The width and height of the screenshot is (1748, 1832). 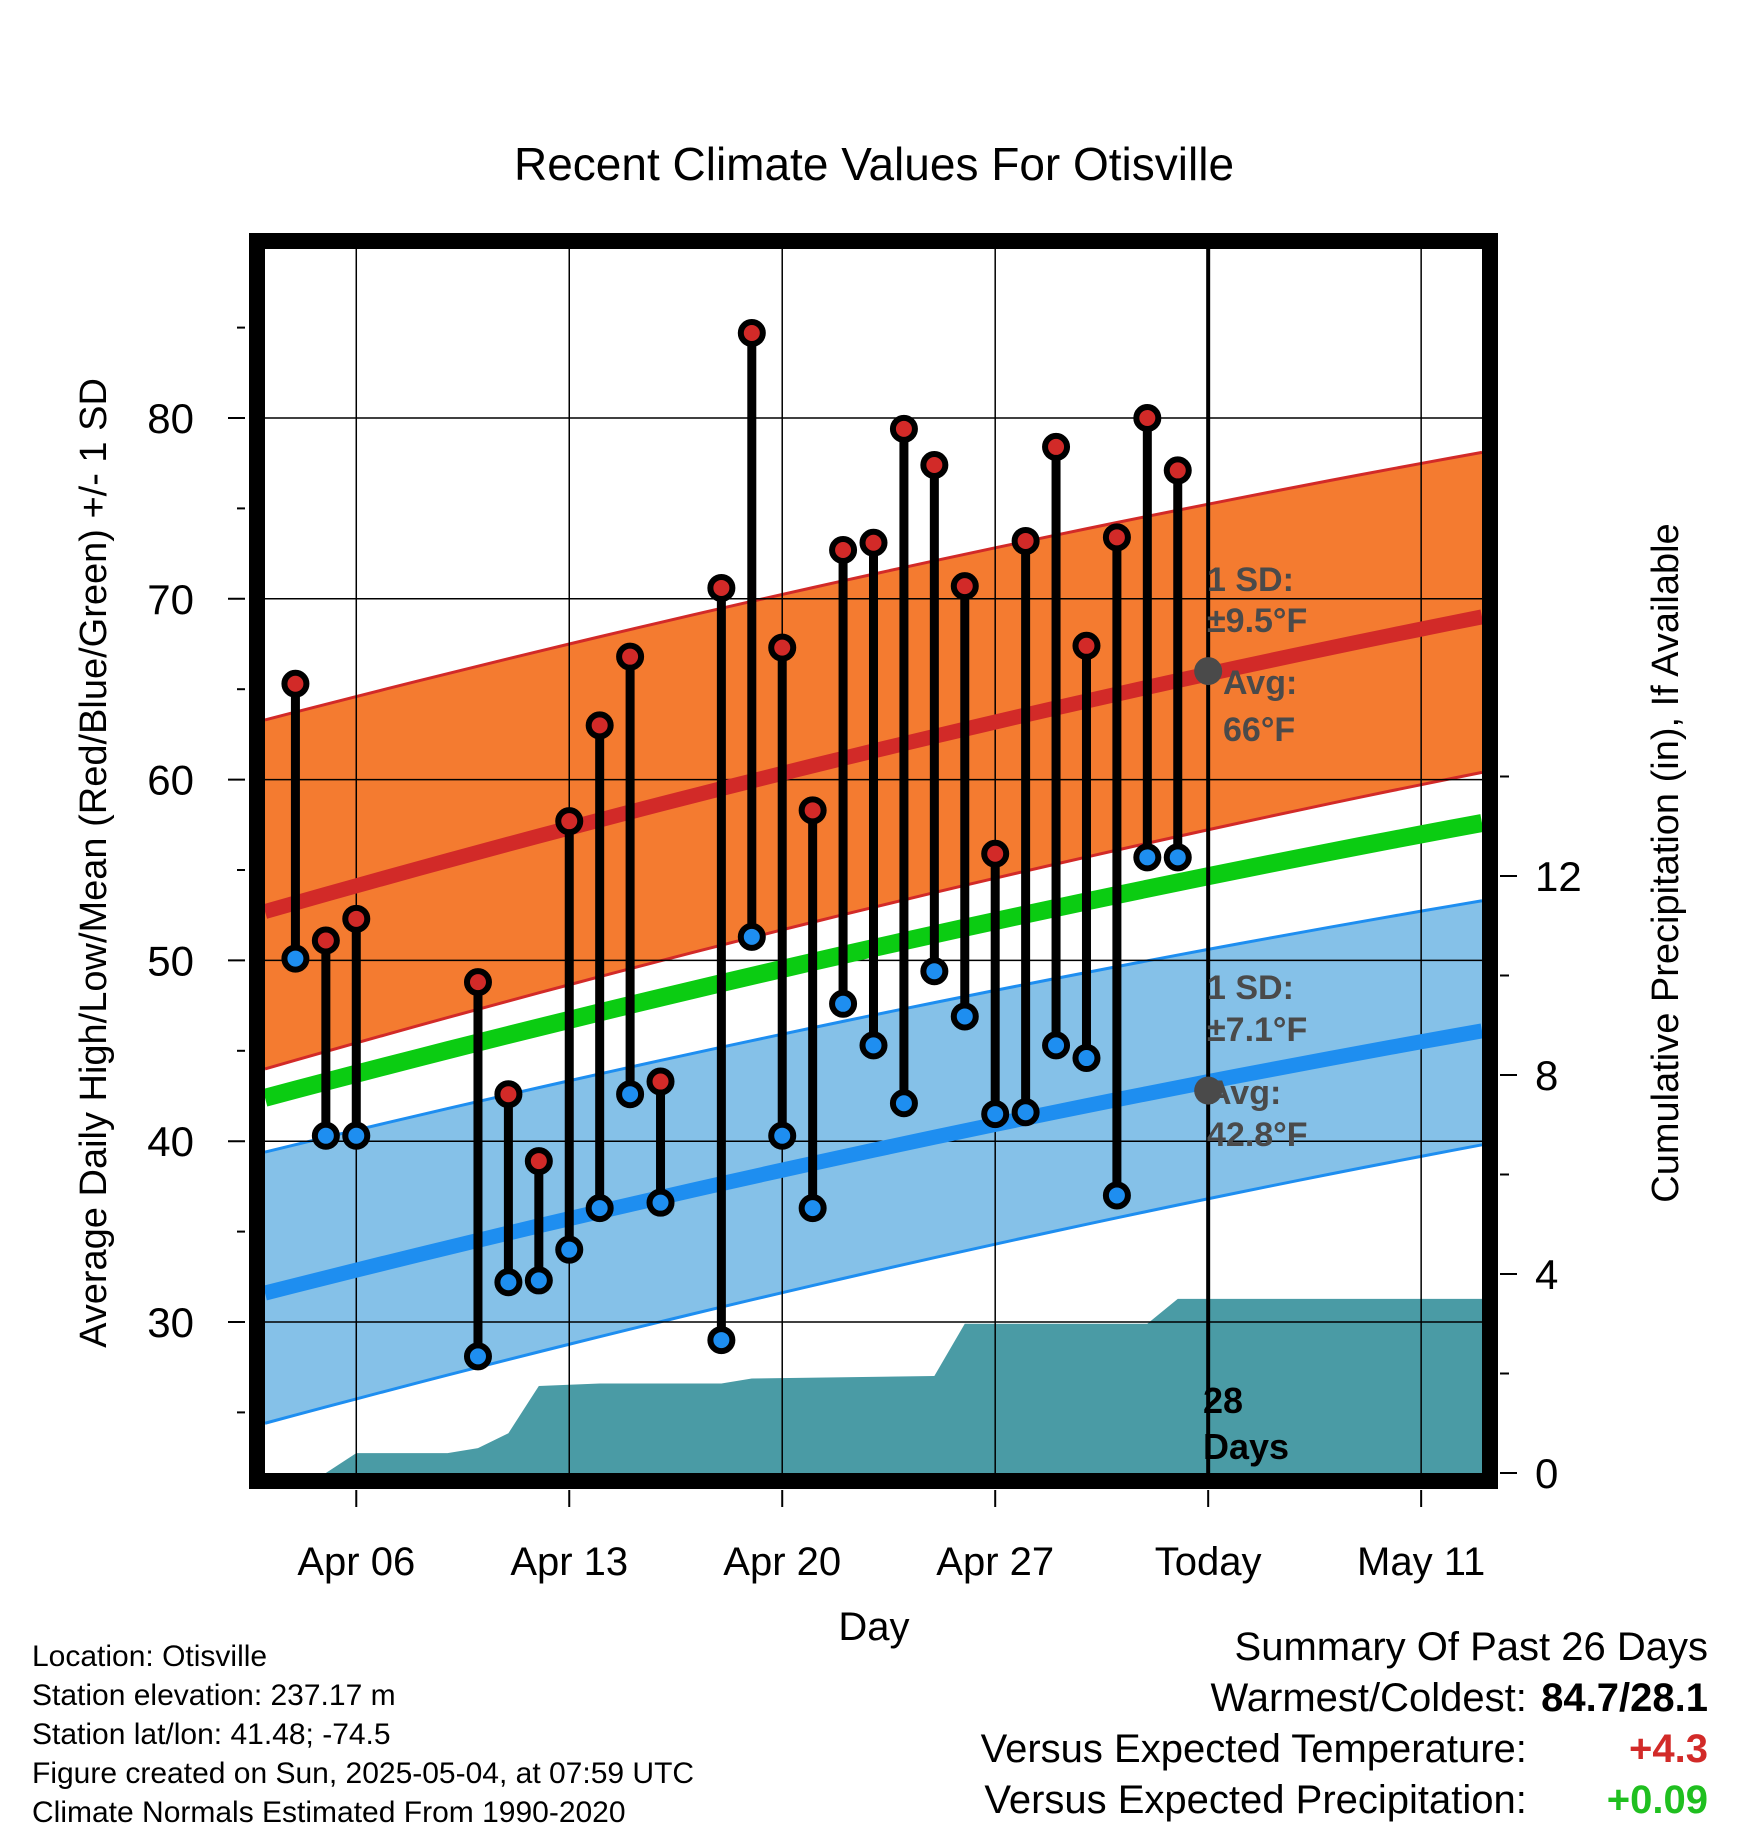 What do you see at coordinates (1546, 1075) in the screenshot?
I see `y2-tick-label-8: 8` at bounding box center [1546, 1075].